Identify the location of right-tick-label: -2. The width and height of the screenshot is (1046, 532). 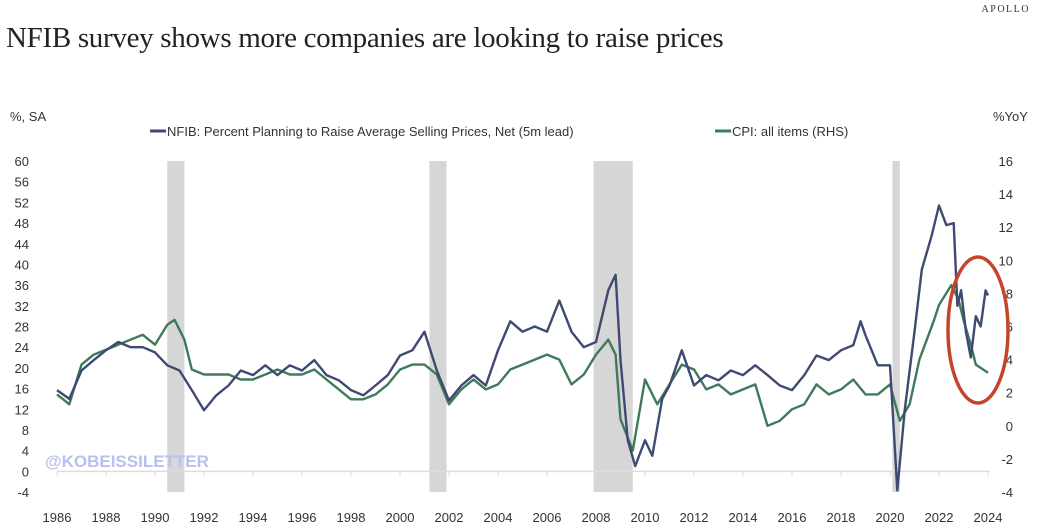
(1007, 459).